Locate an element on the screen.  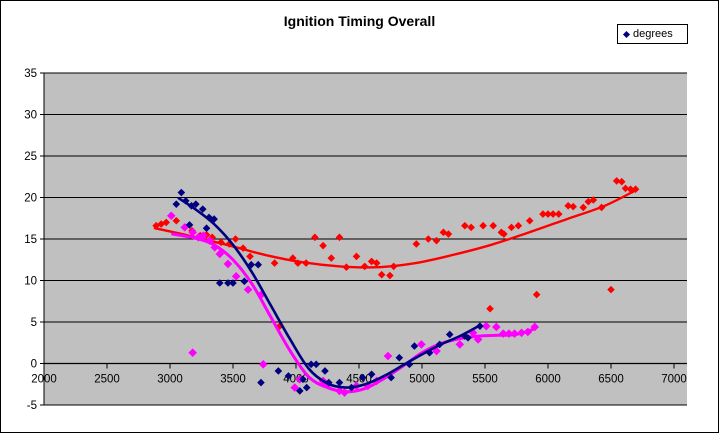
legend: degrees is located at coordinates (652, 34).